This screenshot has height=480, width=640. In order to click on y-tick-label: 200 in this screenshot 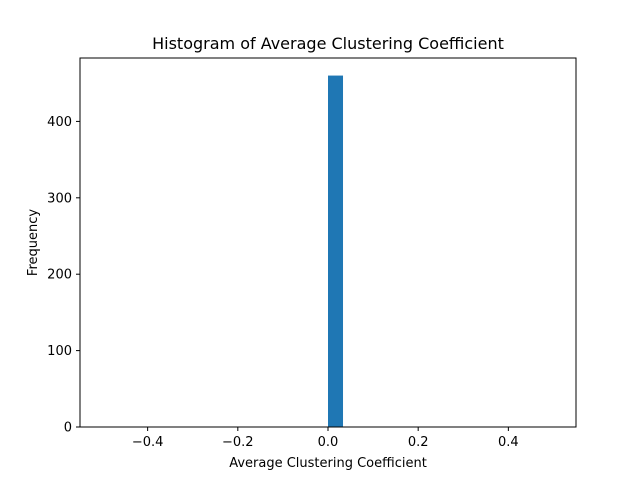, I will do `click(59, 275)`.